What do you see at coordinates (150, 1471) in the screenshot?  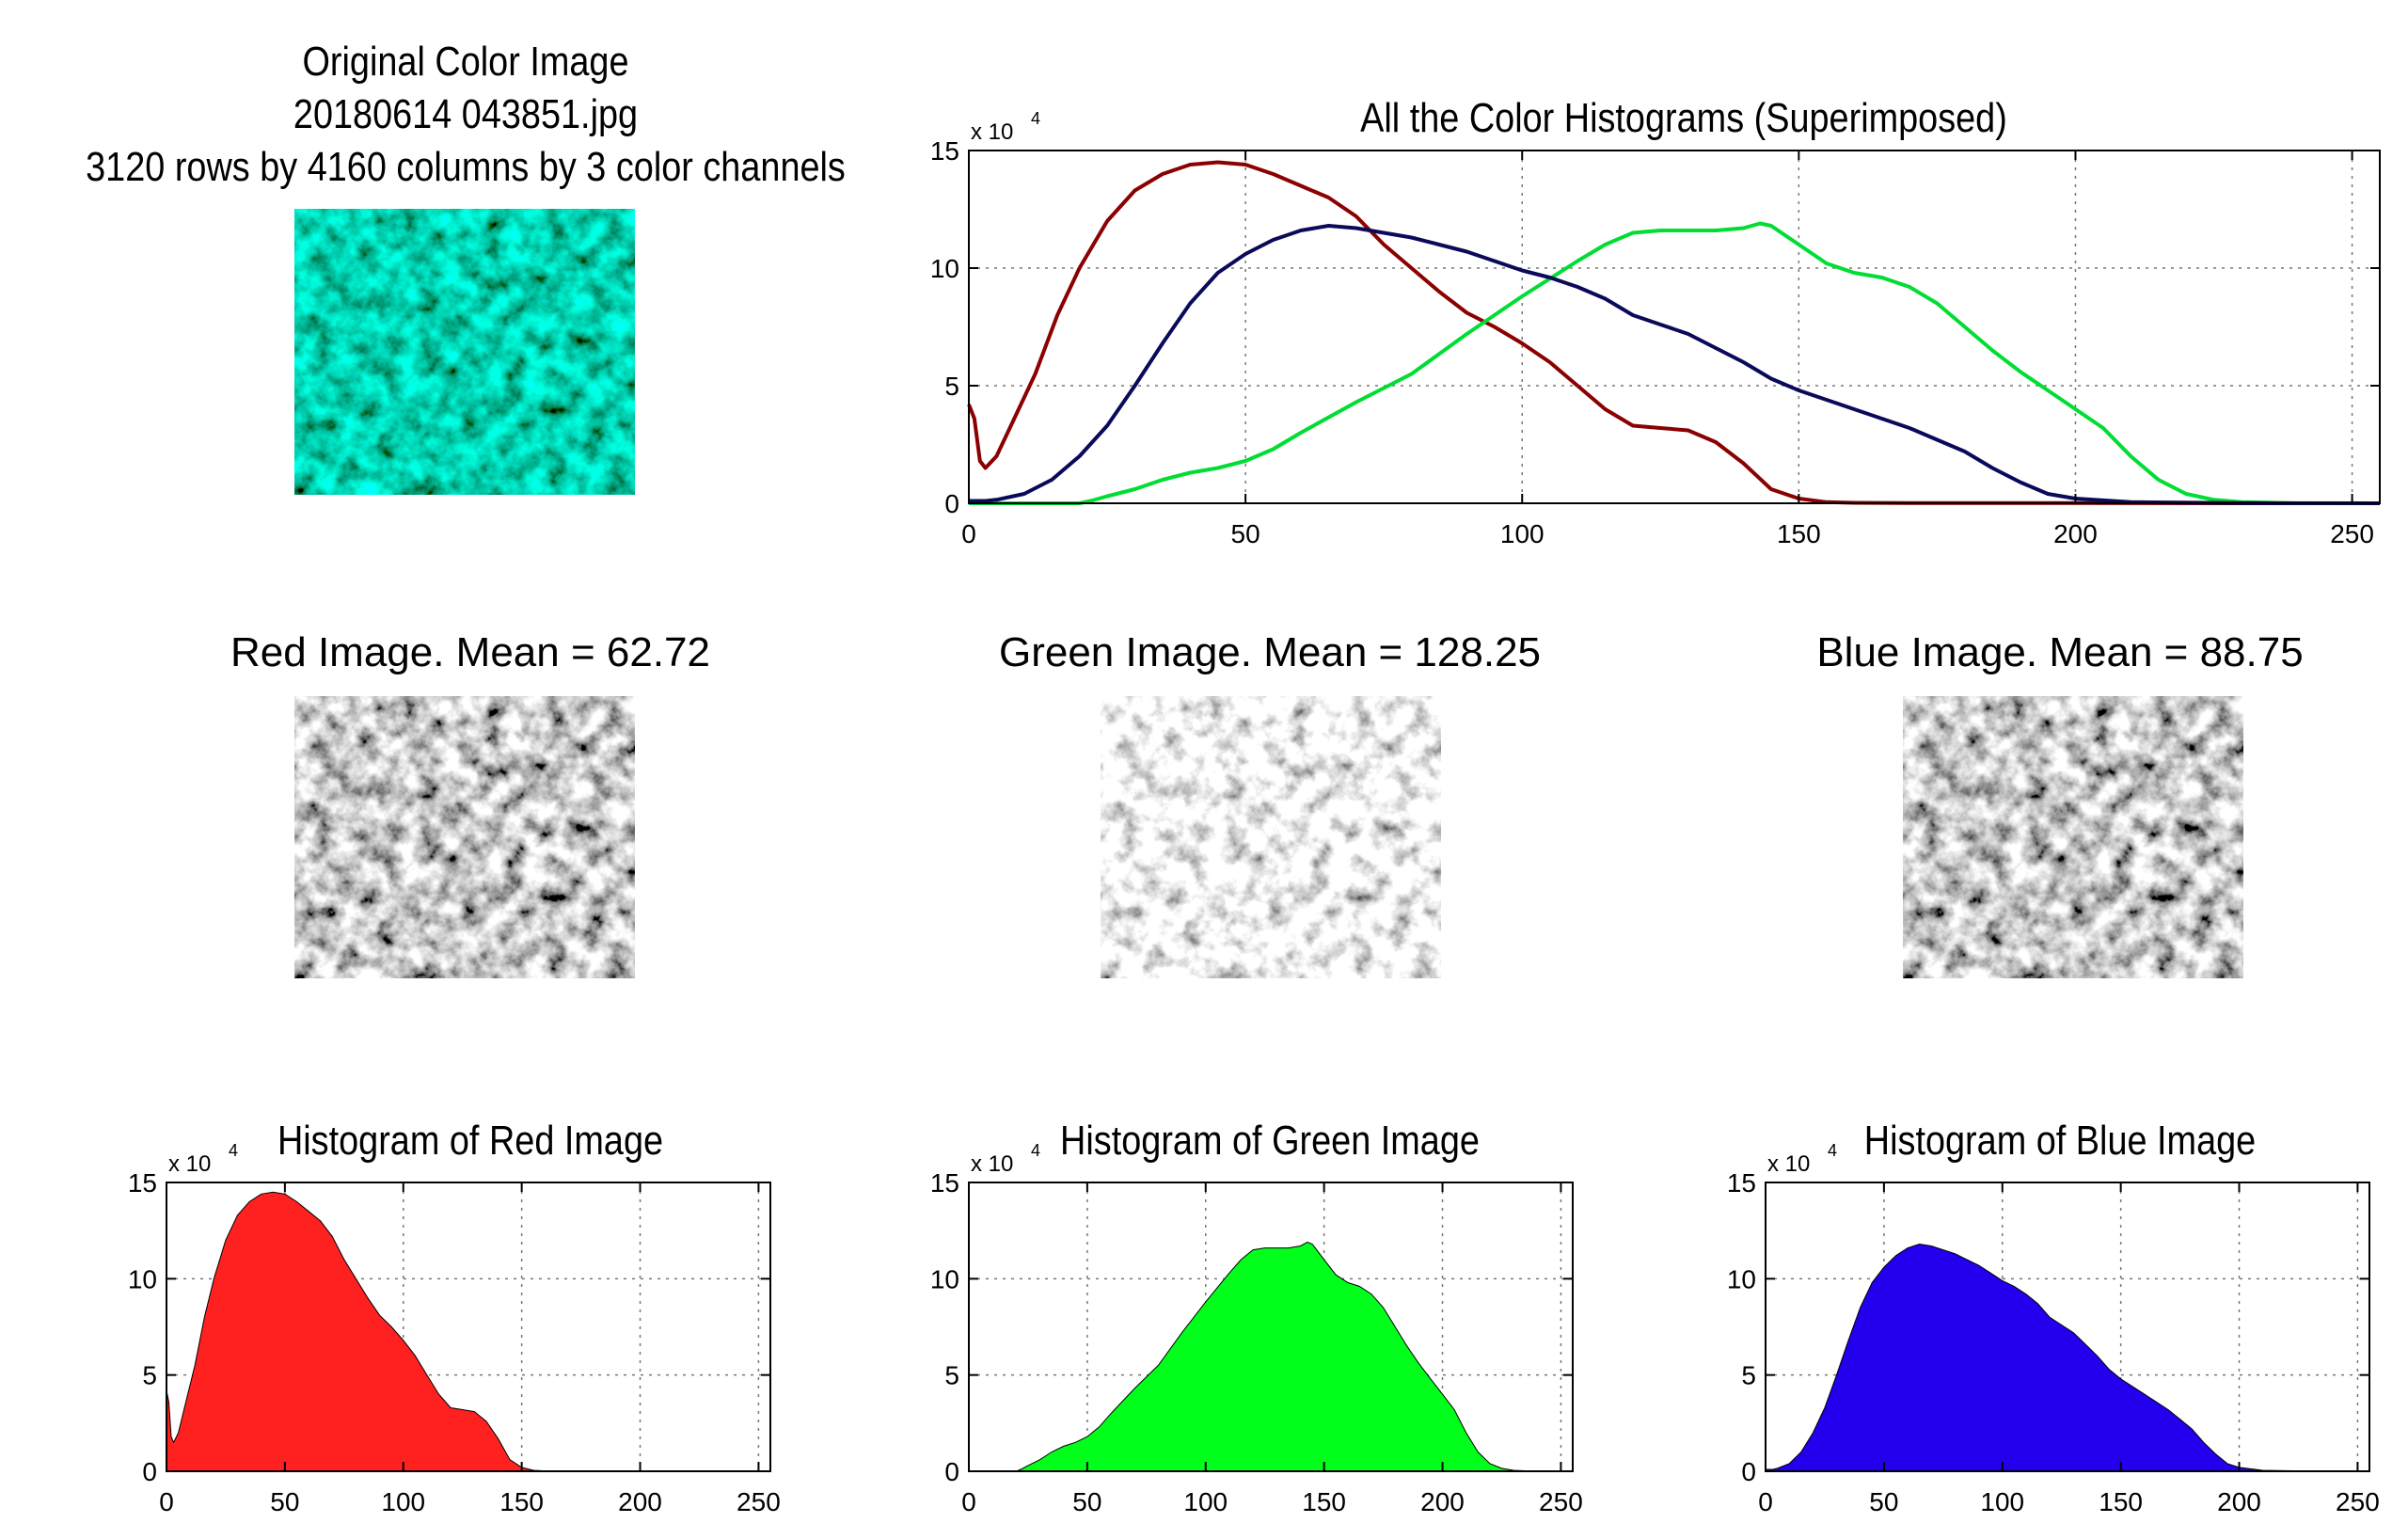 I see `red-hist-ytick-label: 0` at bounding box center [150, 1471].